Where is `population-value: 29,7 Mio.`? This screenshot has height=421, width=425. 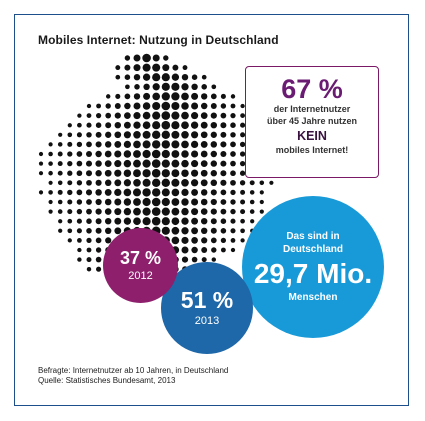
population-value: 29,7 Mio. is located at coordinates (313, 273).